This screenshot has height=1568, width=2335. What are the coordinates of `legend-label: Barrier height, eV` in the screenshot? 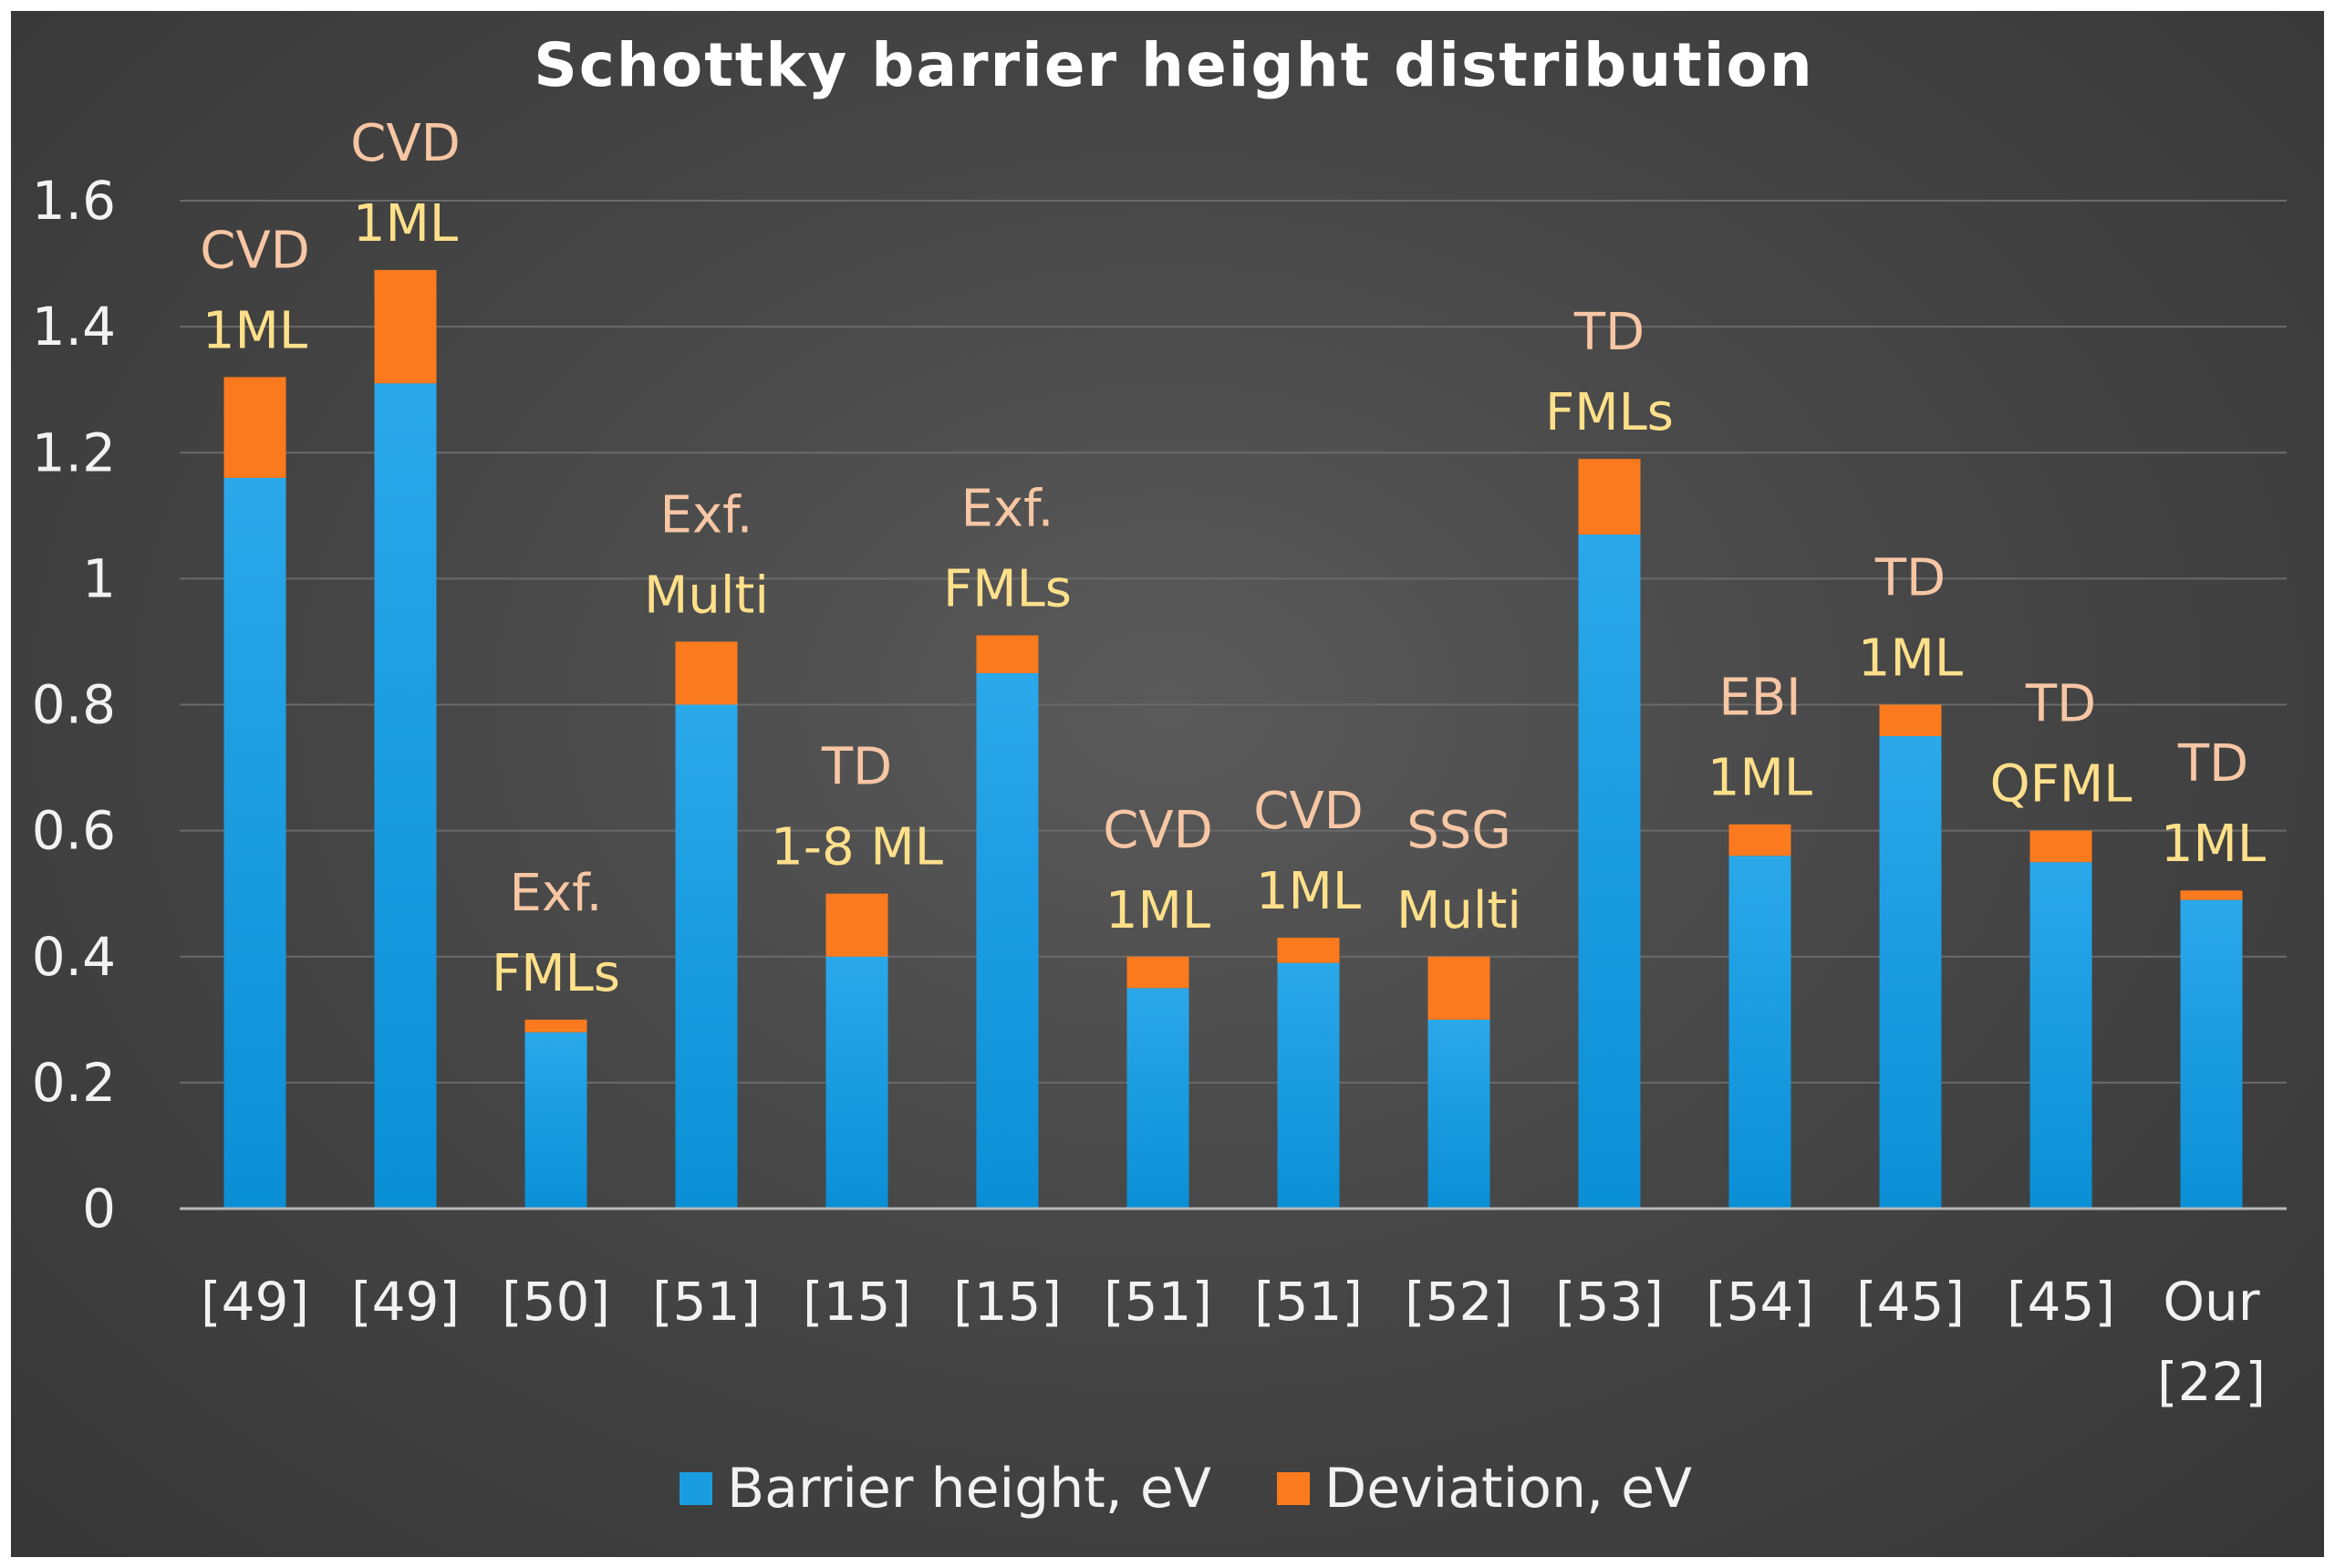 It's located at (969, 1489).